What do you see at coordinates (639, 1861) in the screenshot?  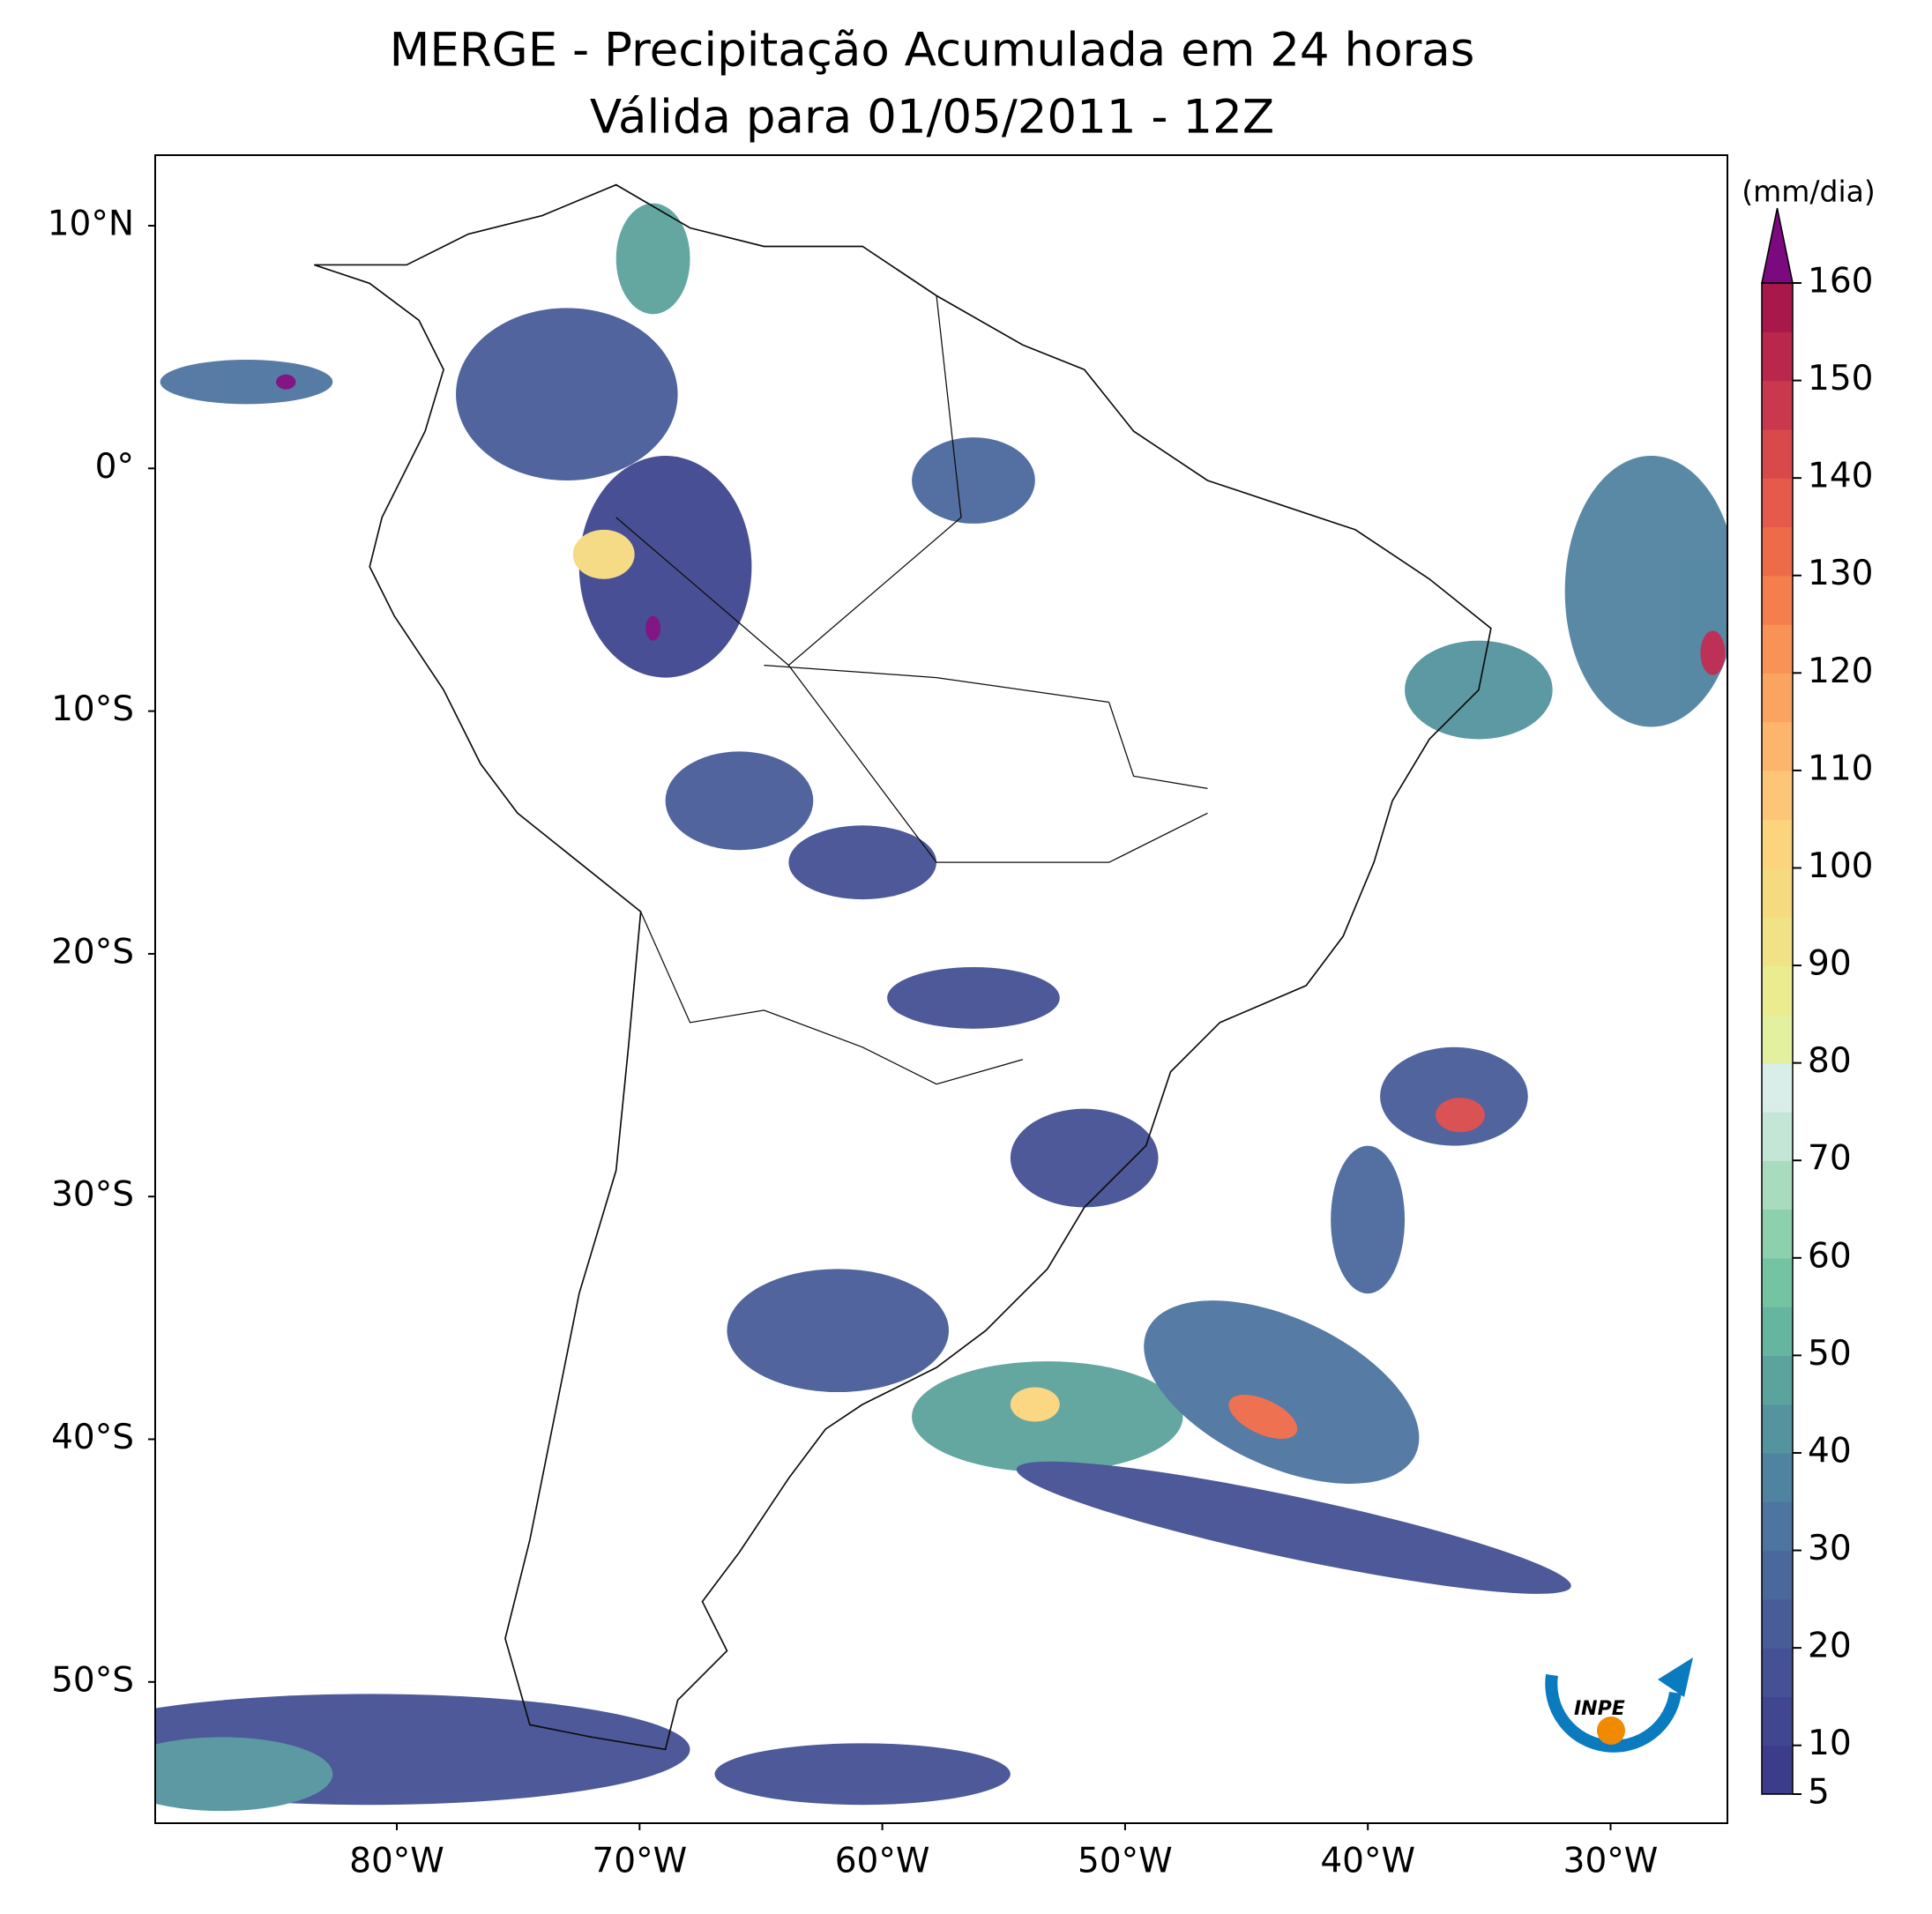 I see `lon-label: 70°W` at bounding box center [639, 1861].